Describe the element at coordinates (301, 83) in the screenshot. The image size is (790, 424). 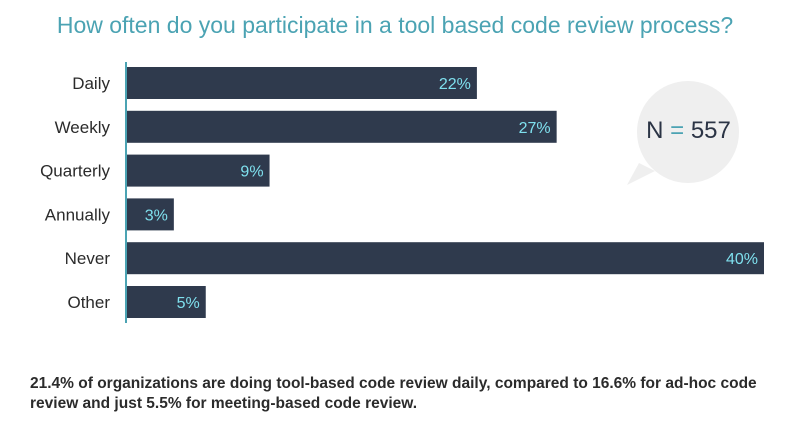
I see `bar-daily` at that location.